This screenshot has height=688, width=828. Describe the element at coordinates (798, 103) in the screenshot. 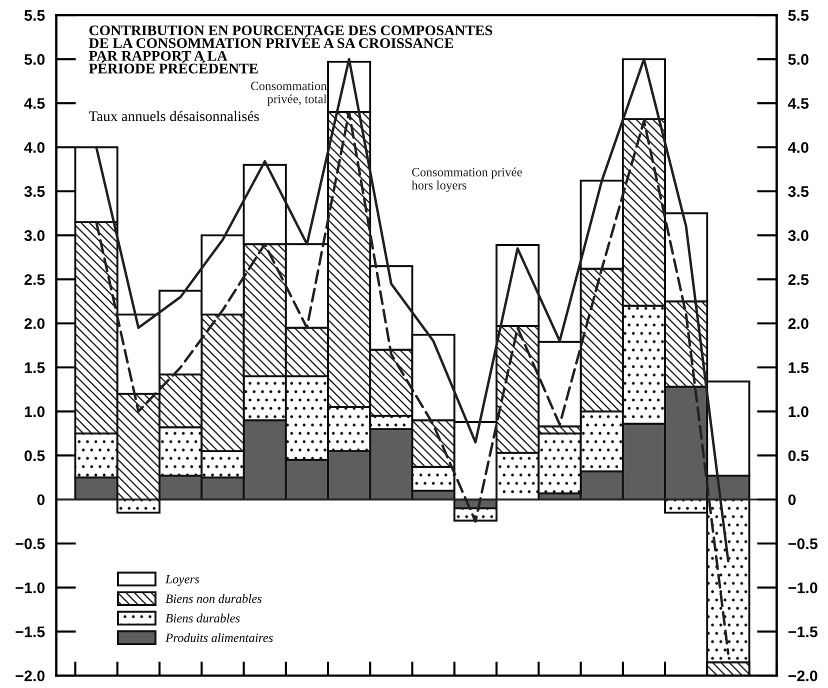

I see `y2-tick-label: 4.5` at that location.